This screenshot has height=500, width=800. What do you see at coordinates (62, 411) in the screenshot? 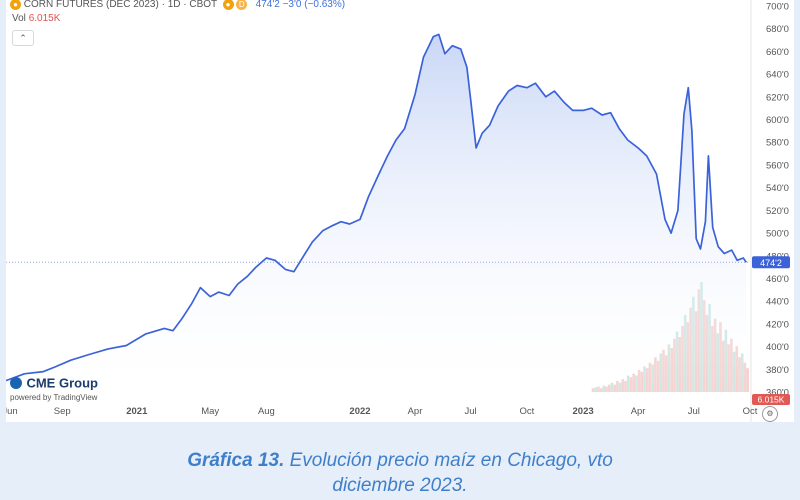
I see `x-tick-label: Sep` at bounding box center [62, 411].